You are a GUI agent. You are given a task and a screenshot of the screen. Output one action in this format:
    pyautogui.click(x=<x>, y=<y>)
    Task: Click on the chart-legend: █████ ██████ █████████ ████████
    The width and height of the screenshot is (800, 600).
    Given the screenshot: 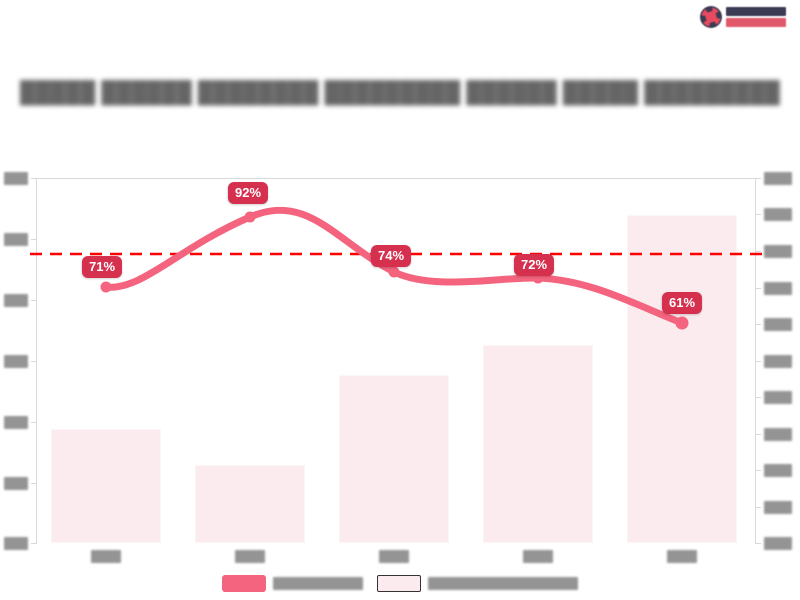 What is the action you would take?
    pyautogui.click(x=400, y=583)
    